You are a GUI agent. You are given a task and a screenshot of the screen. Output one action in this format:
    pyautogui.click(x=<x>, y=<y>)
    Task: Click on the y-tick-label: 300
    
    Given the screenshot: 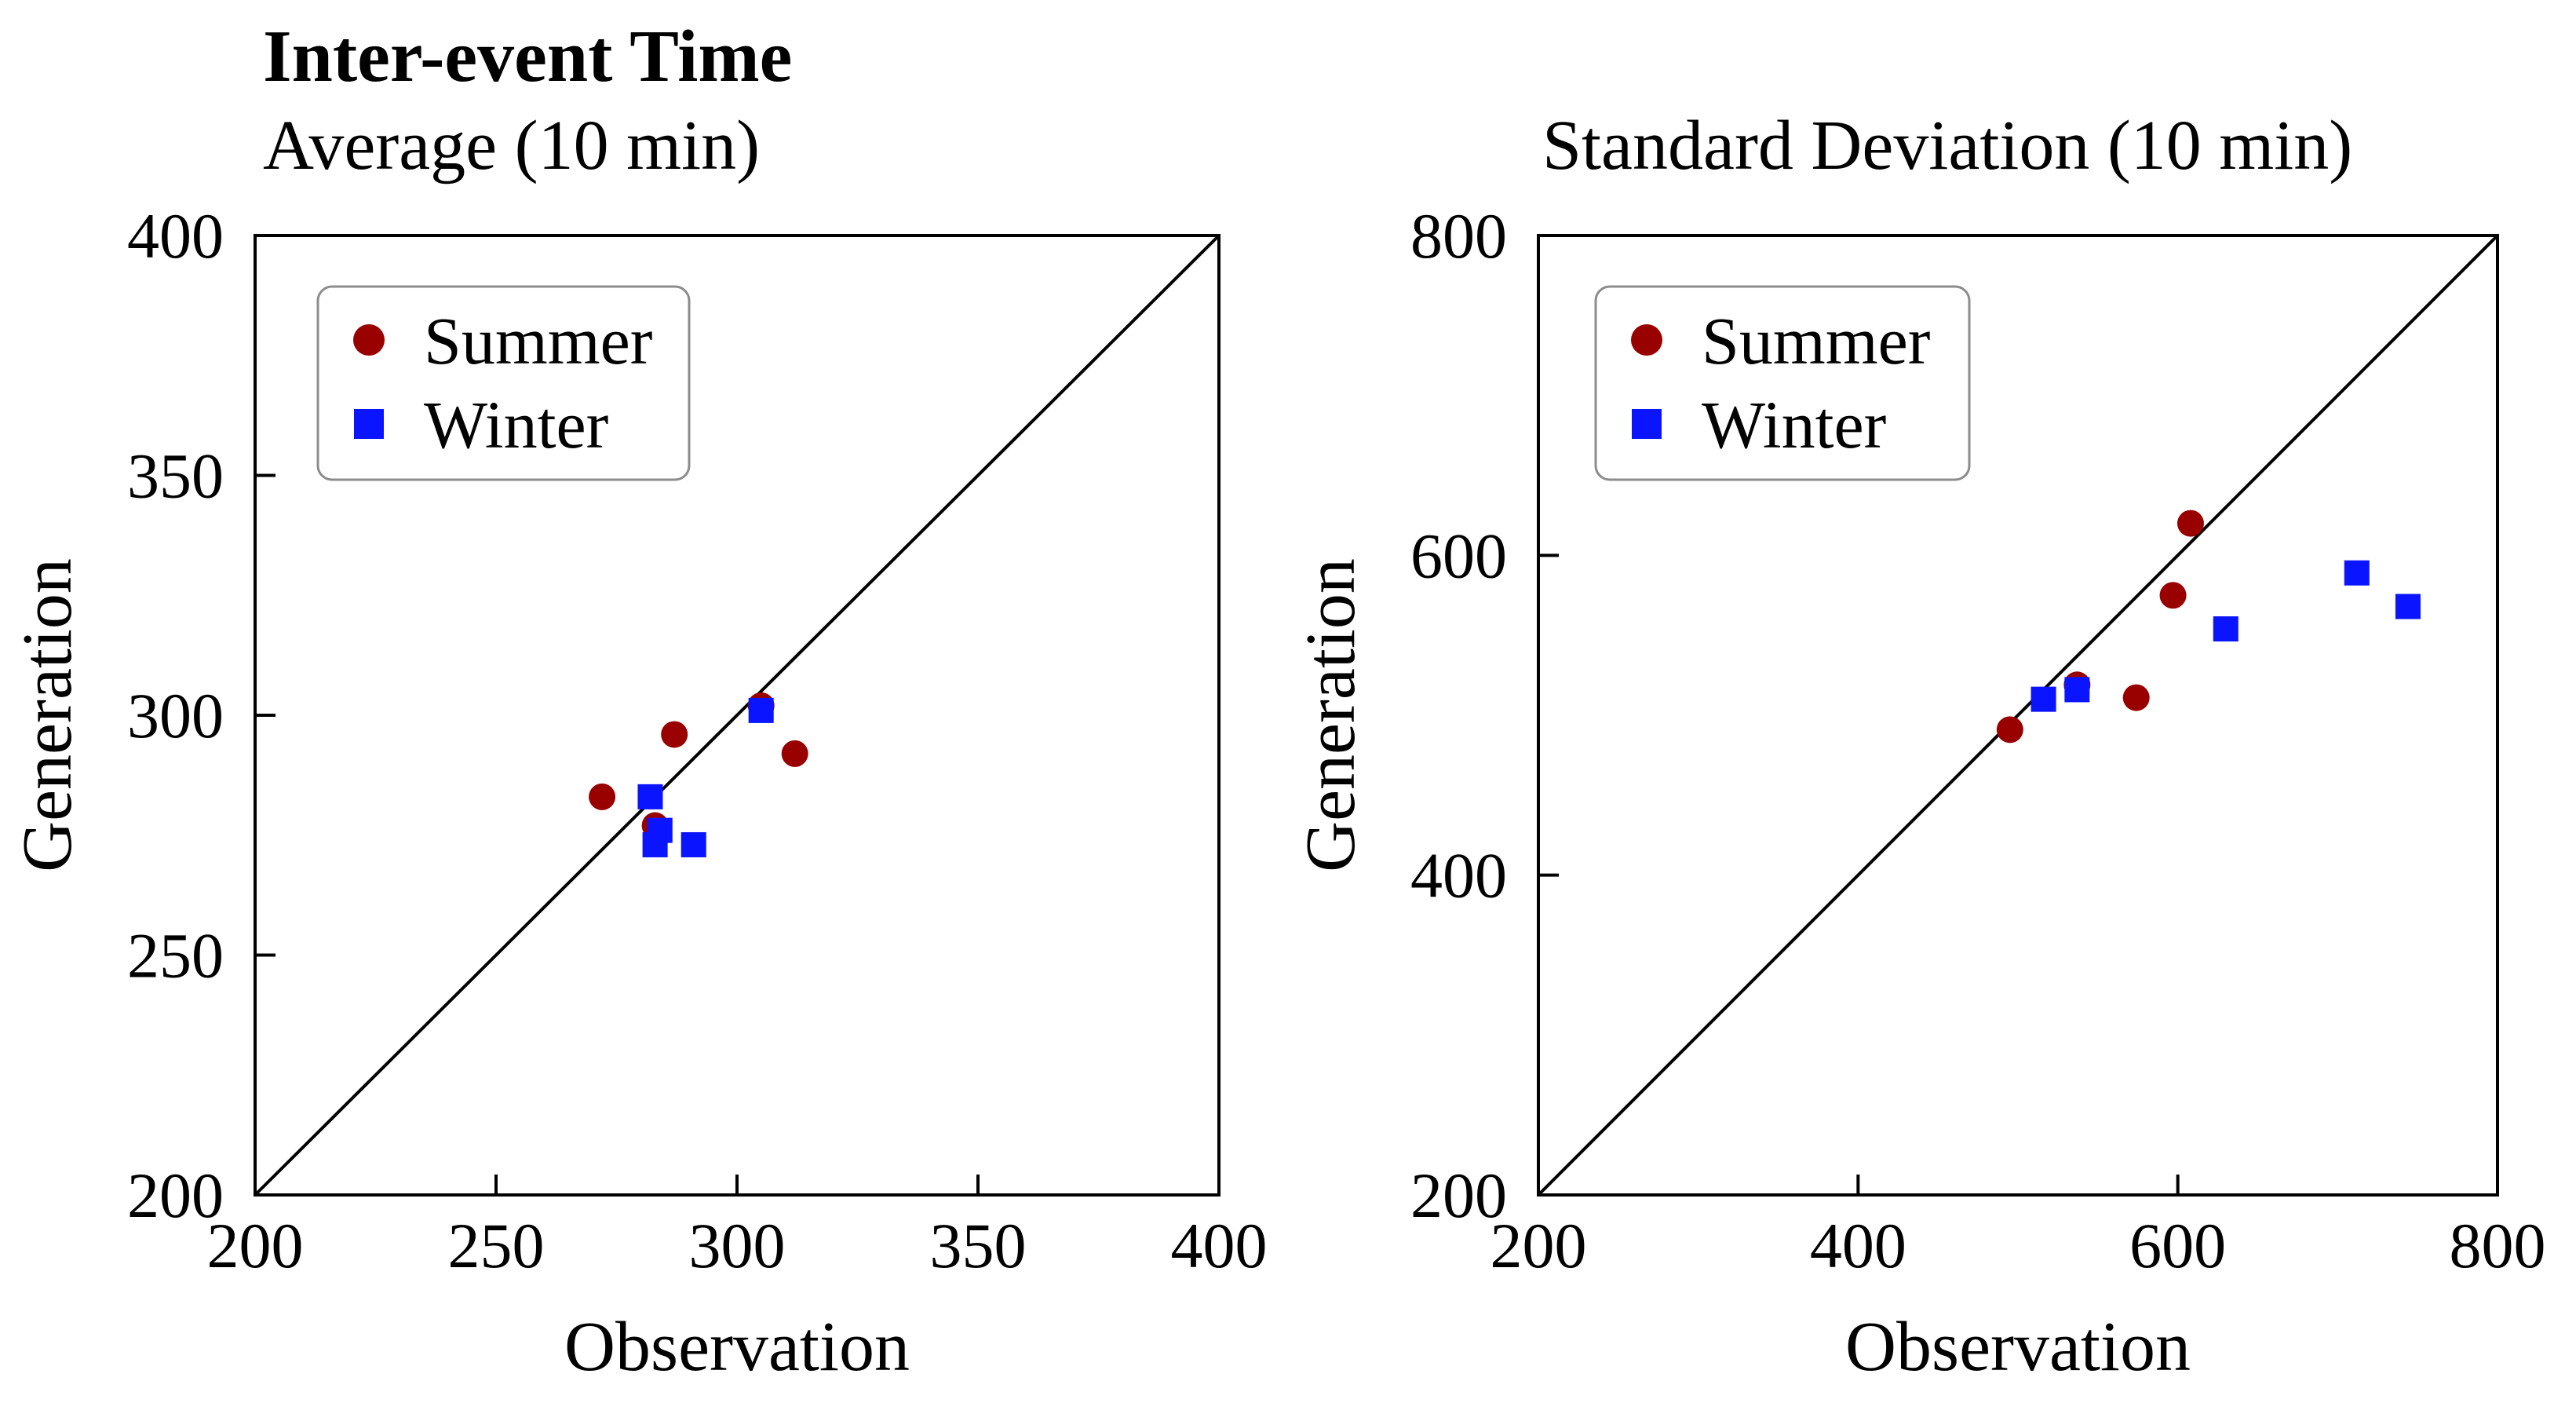 What is the action you would take?
    pyautogui.click(x=175, y=715)
    